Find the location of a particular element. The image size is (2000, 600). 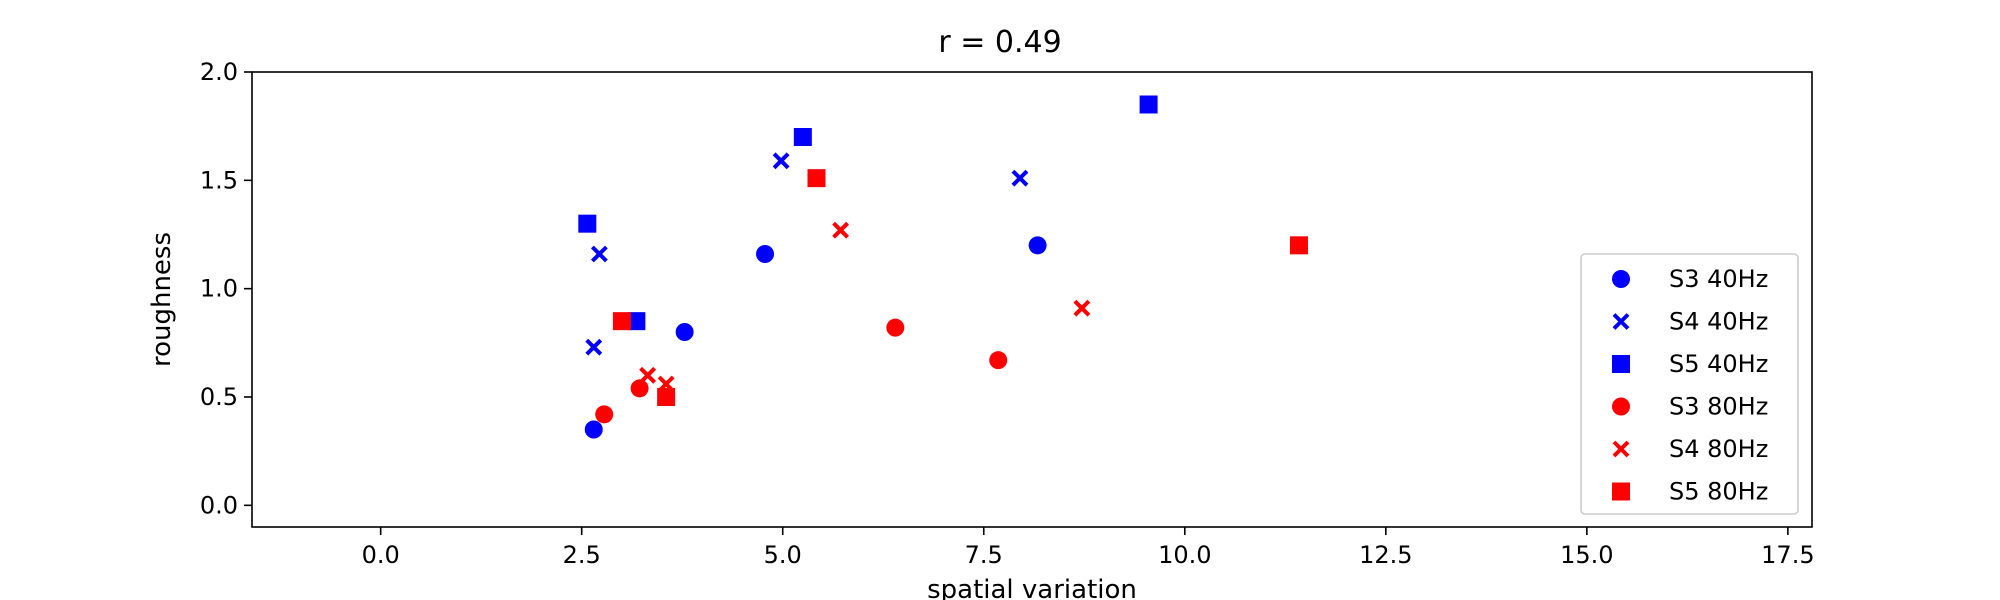

x-tick-label: 7.5 is located at coordinates (984, 555).